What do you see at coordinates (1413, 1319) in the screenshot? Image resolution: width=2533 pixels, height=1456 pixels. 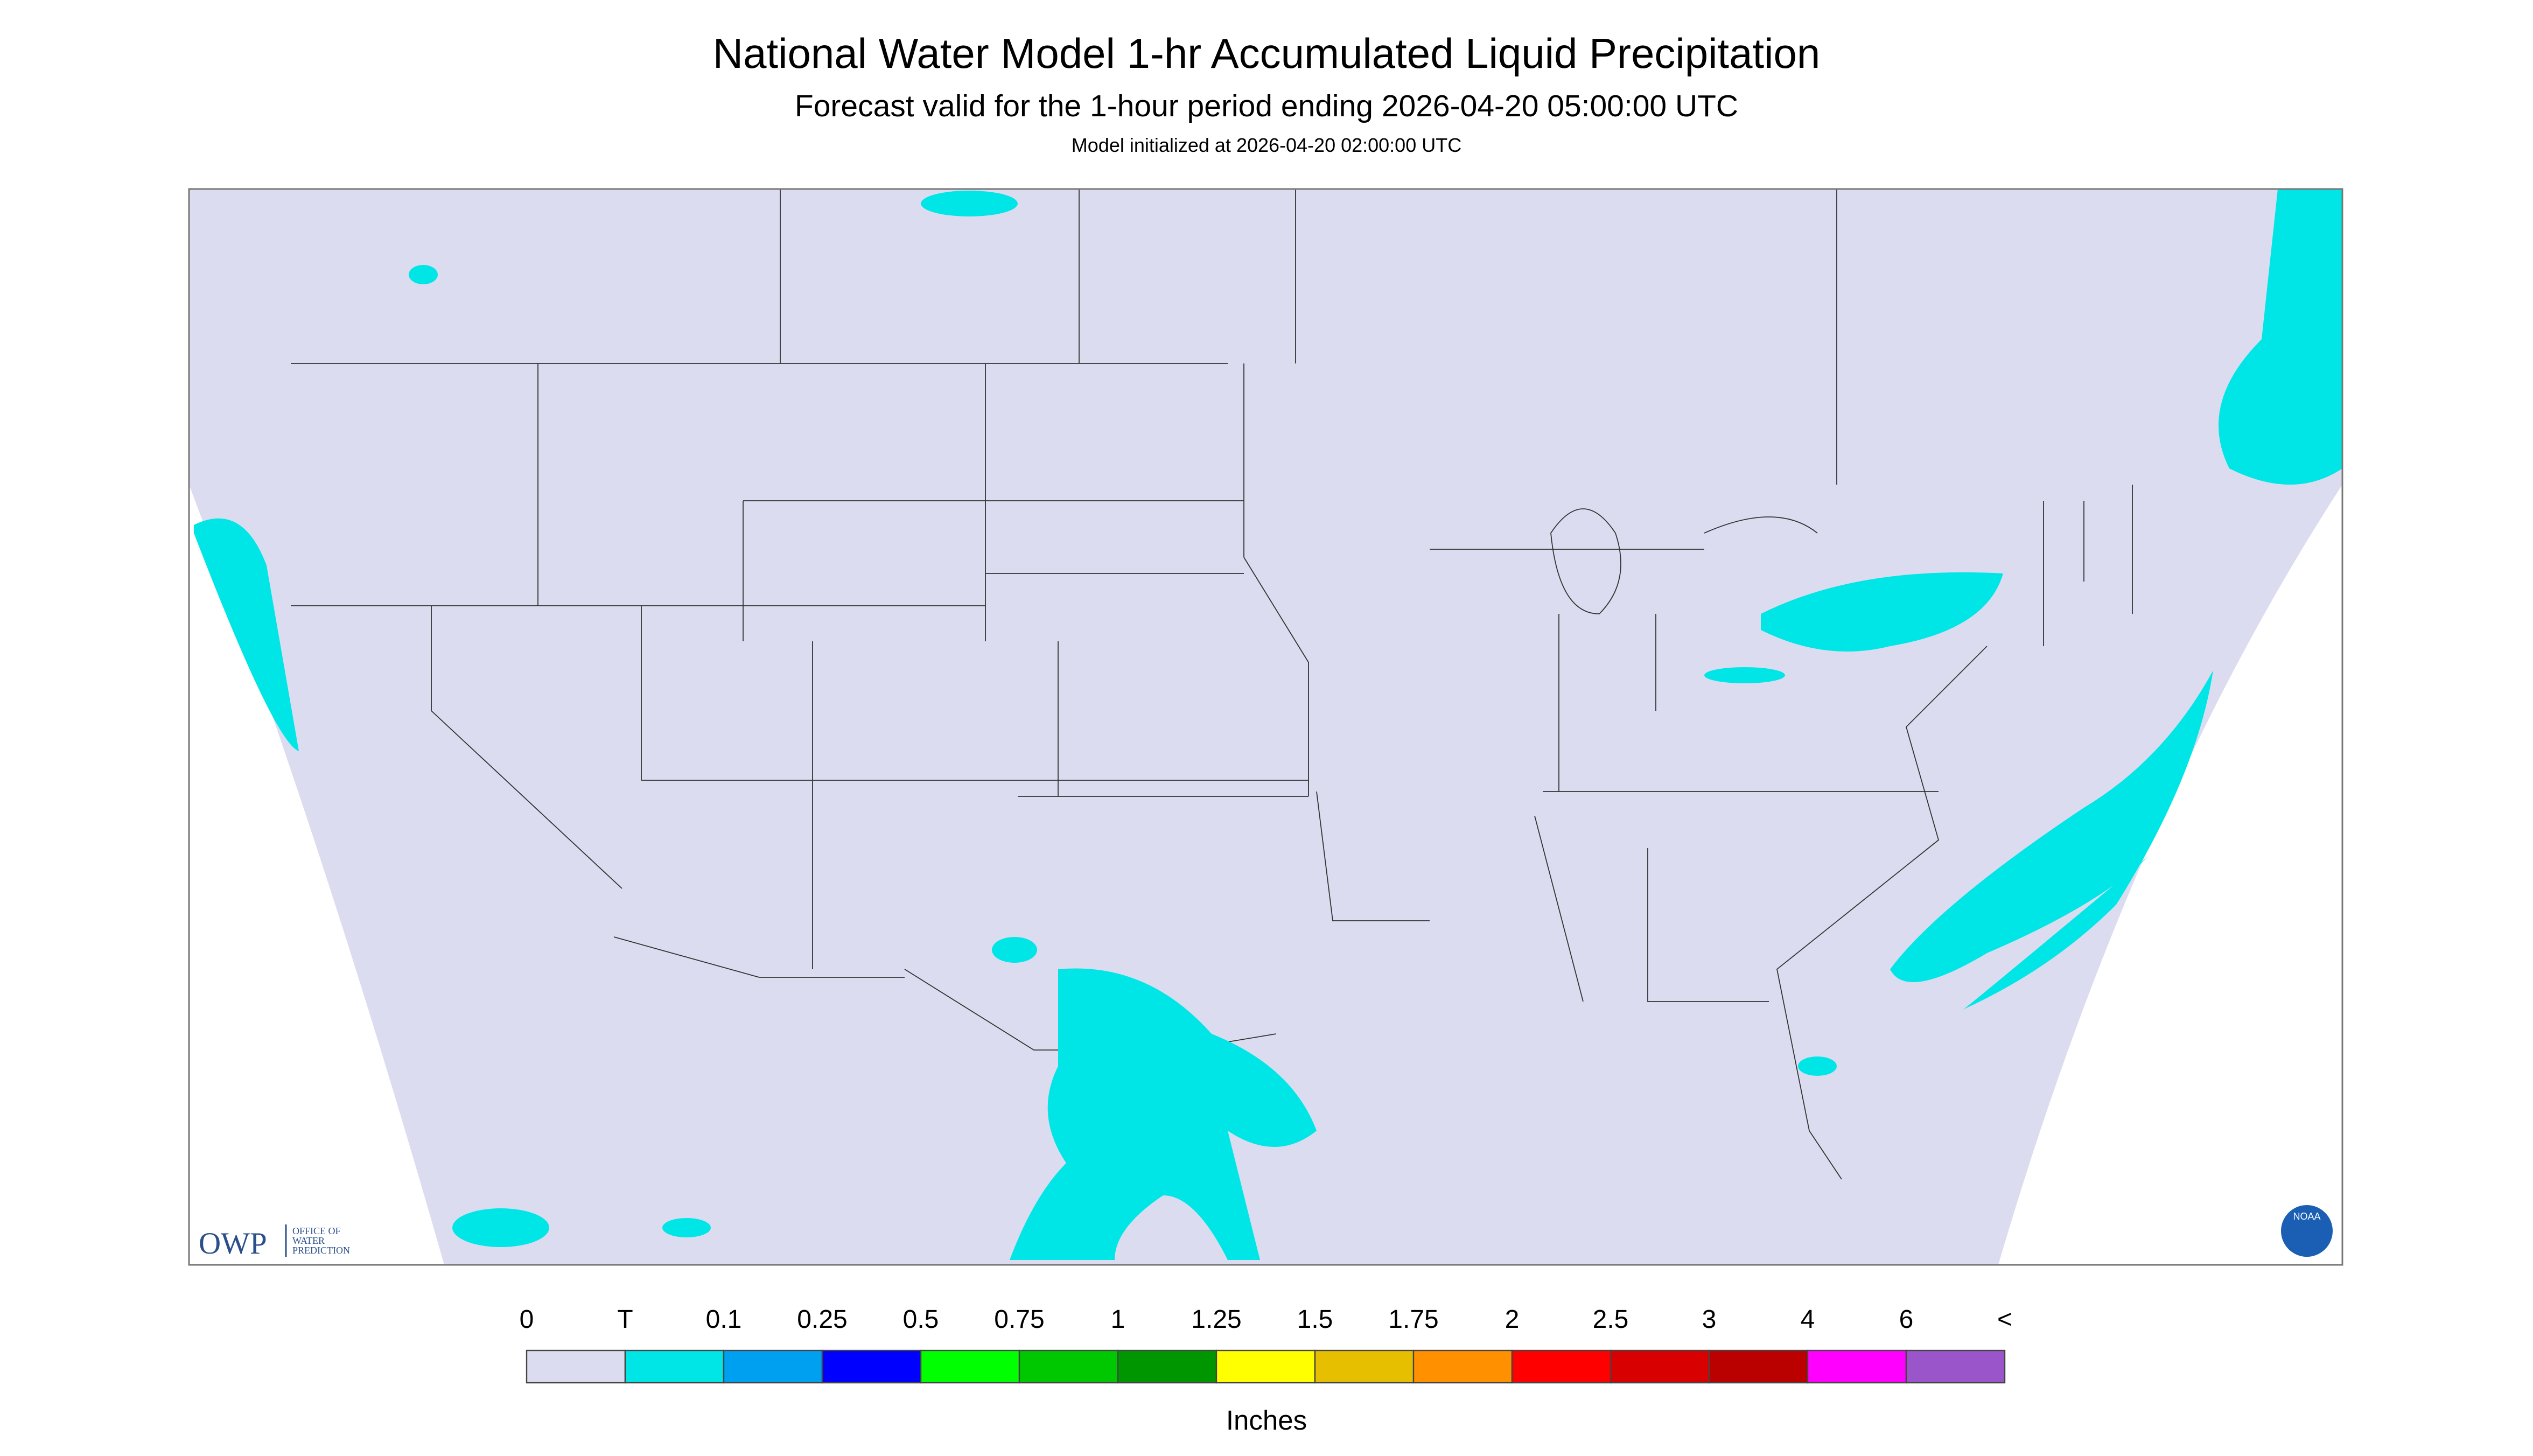 I see `legend-label: 1.75` at bounding box center [1413, 1319].